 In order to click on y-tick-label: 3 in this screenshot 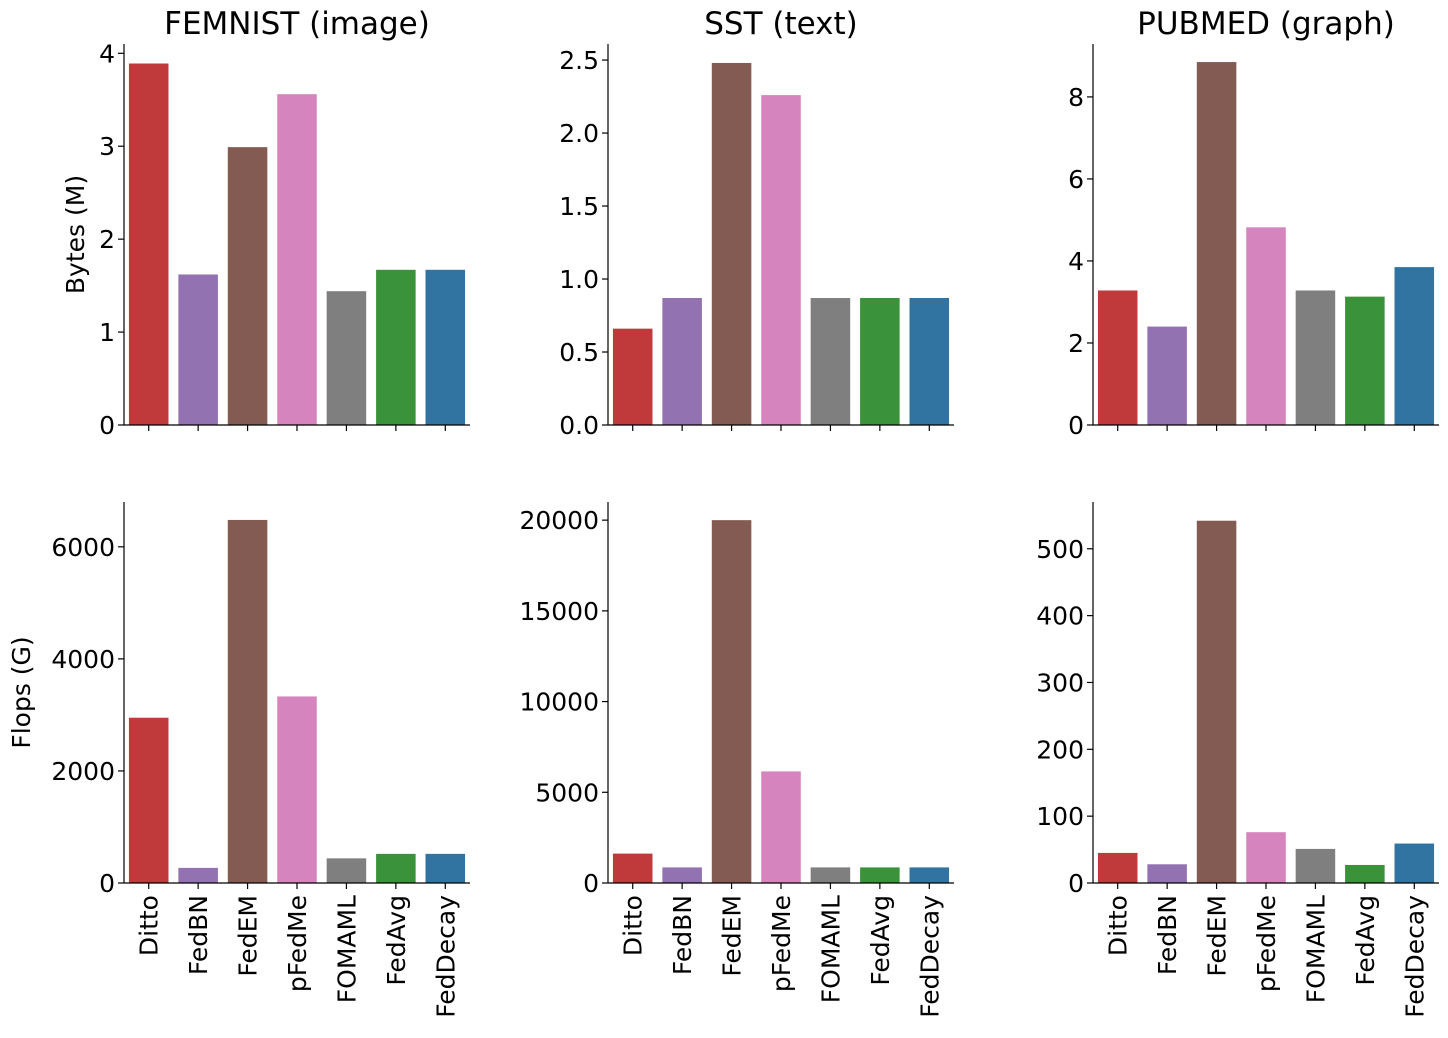, I will do `click(107, 146)`.